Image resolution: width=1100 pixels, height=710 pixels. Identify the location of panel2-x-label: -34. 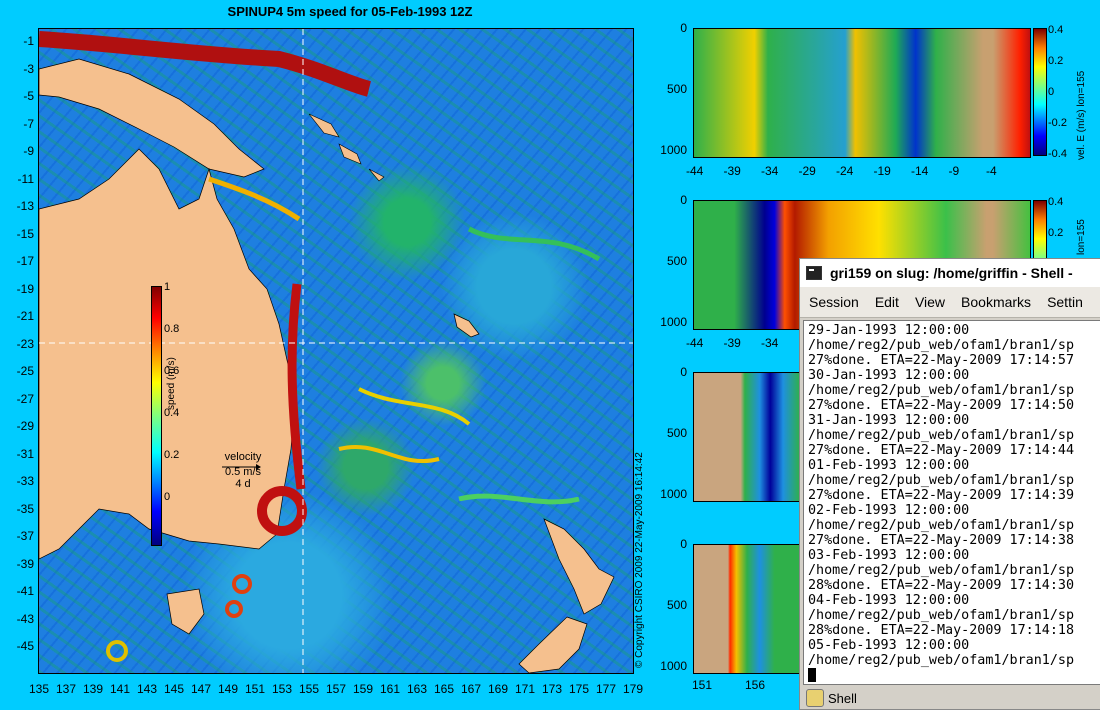
(770, 343).